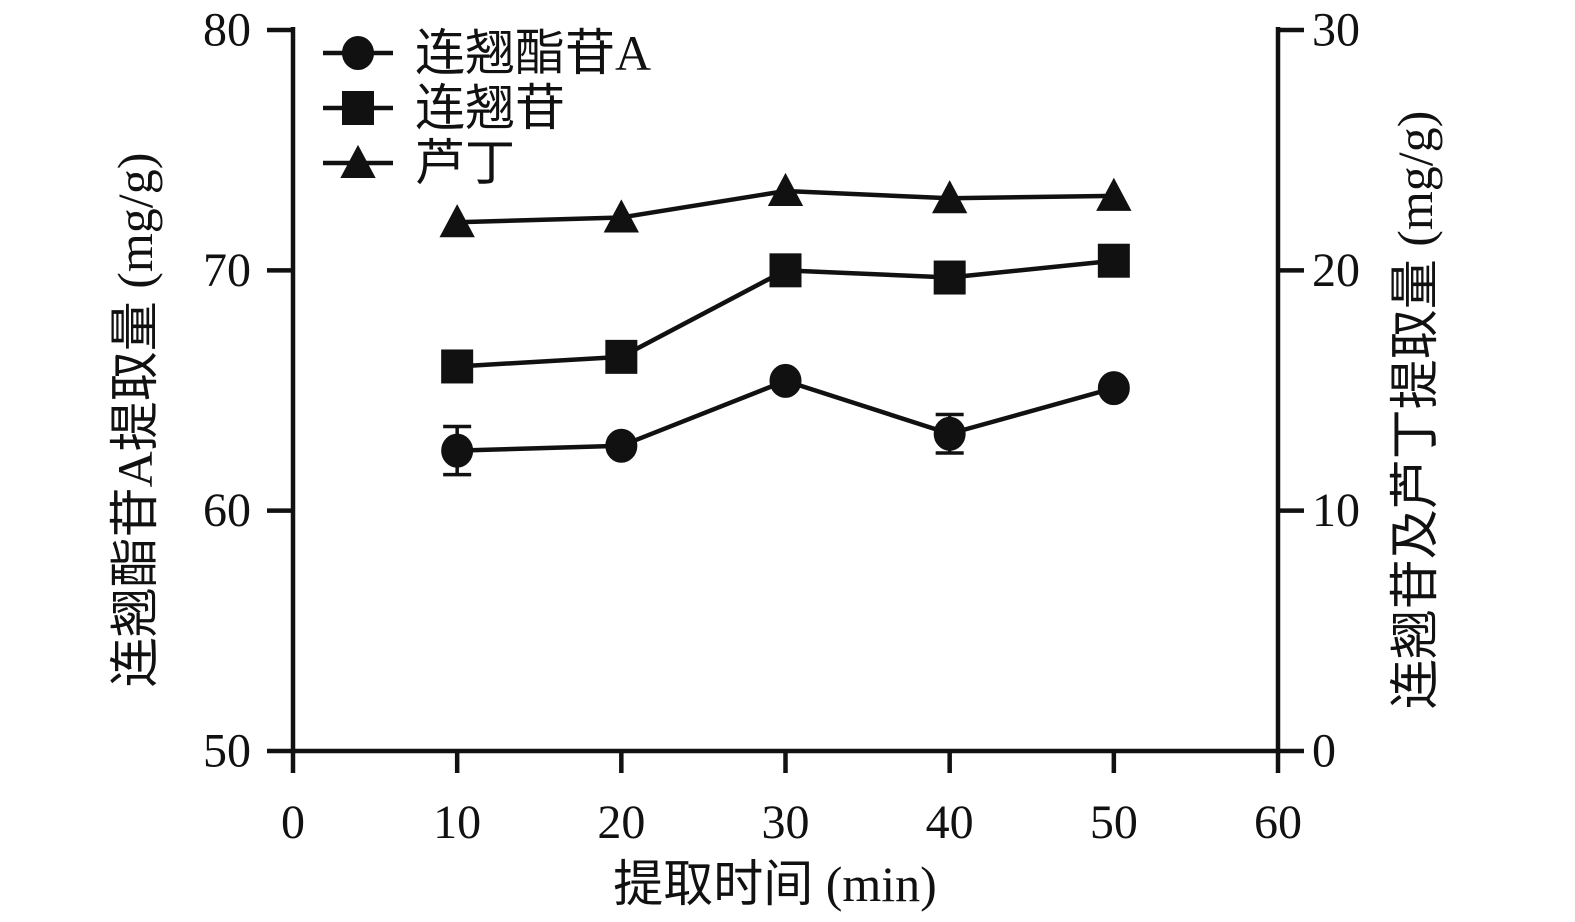 This screenshot has height=922, width=1575. Describe the element at coordinates (1415, 410) in the screenshot. I see `y-right-axis-title: 连翘苷及芦丁提取量 (mg/g)` at that location.